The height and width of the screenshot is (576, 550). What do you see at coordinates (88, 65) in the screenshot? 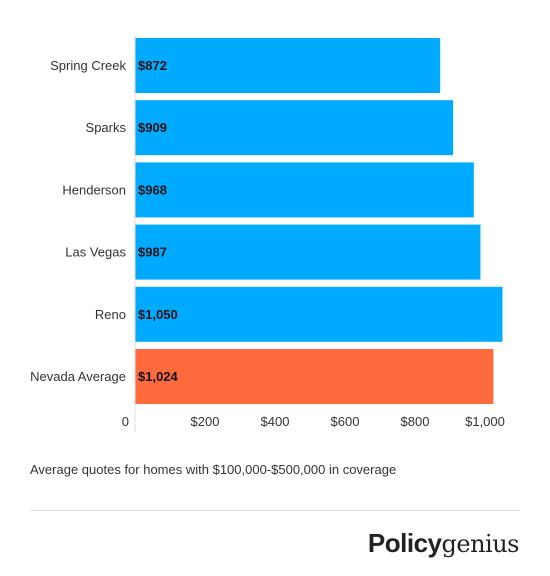
I see `category-label: Spring Creek` at bounding box center [88, 65].